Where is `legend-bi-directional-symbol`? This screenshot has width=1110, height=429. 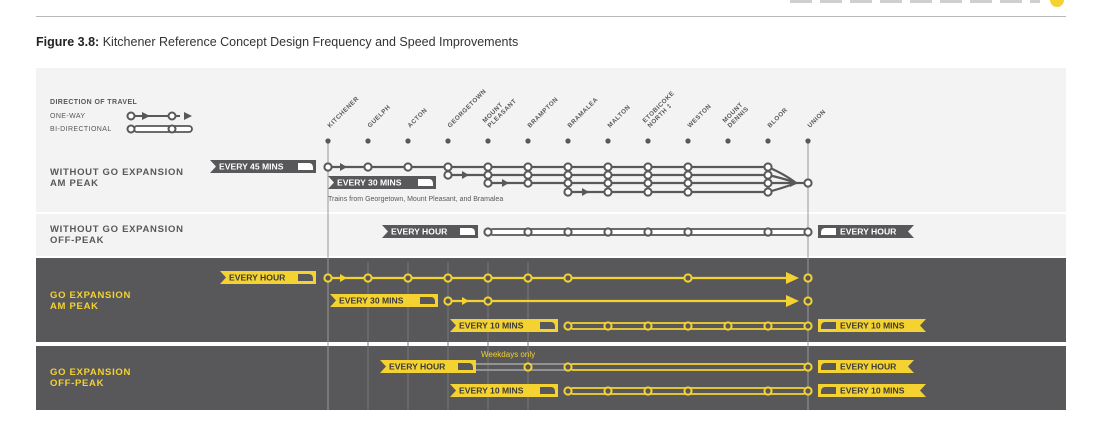
legend-bi-directional-symbol is located at coordinates (159, 129).